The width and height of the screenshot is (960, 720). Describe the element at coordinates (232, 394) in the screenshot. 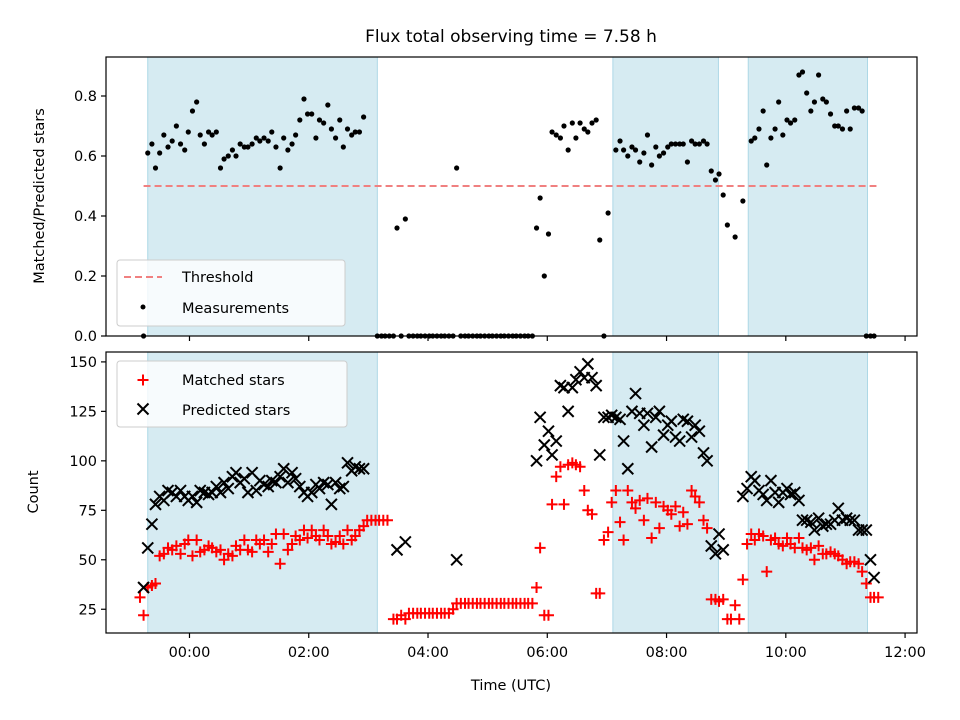

I see `bottom-legend: Matched stars Predicted stars` at that location.